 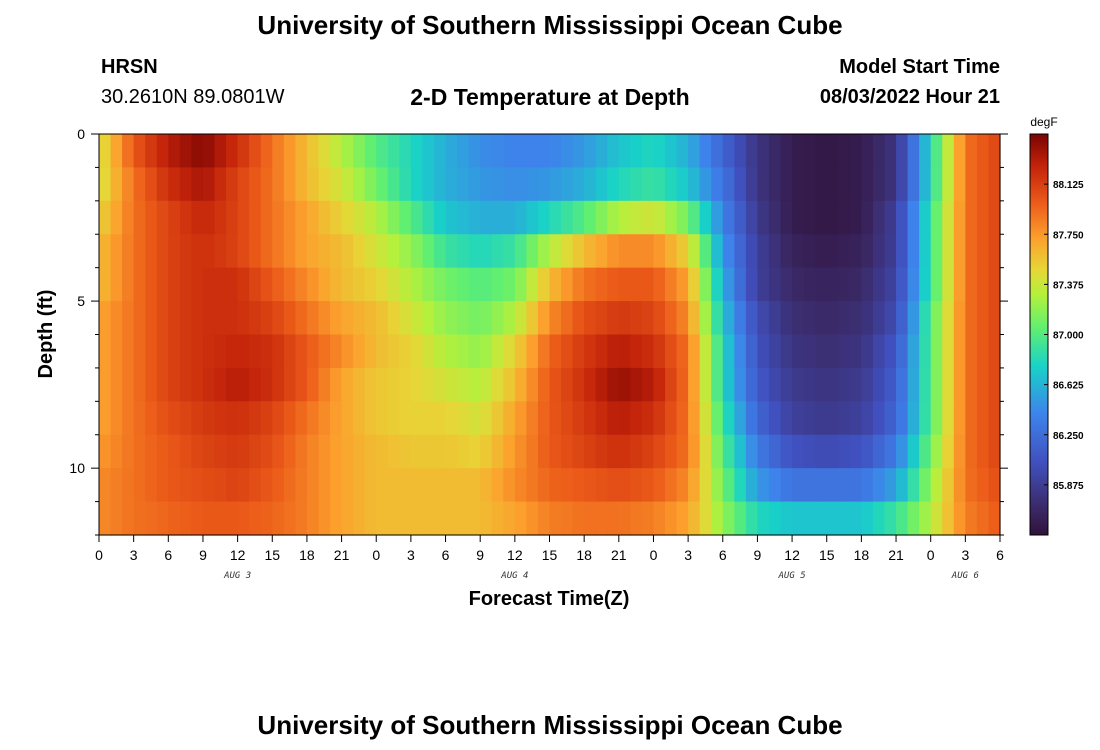 What do you see at coordinates (550, 555) in the screenshot?
I see `x-tick-label: 15` at bounding box center [550, 555].